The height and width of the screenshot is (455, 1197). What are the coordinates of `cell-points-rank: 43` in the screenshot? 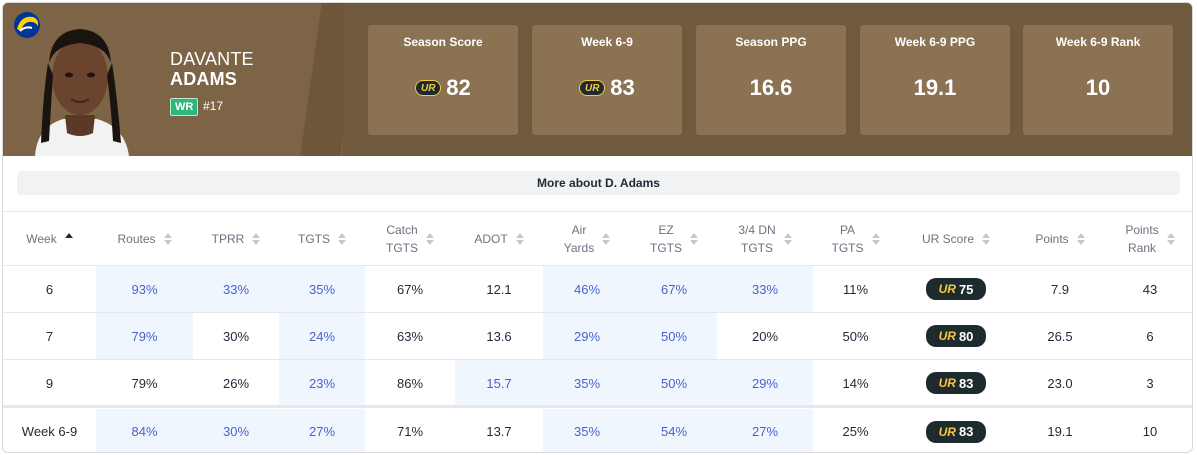 It's located at (1149, 289).